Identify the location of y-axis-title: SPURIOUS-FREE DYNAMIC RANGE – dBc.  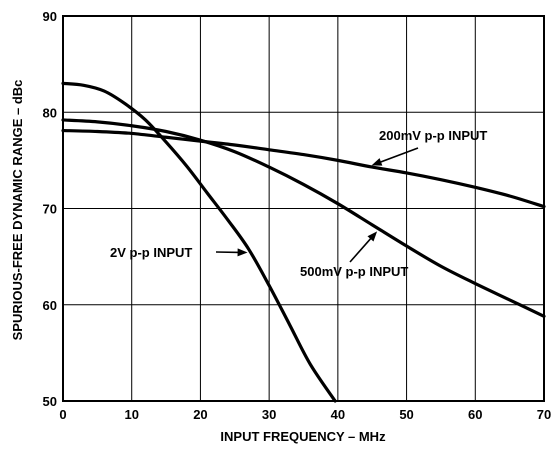
(17, 210).